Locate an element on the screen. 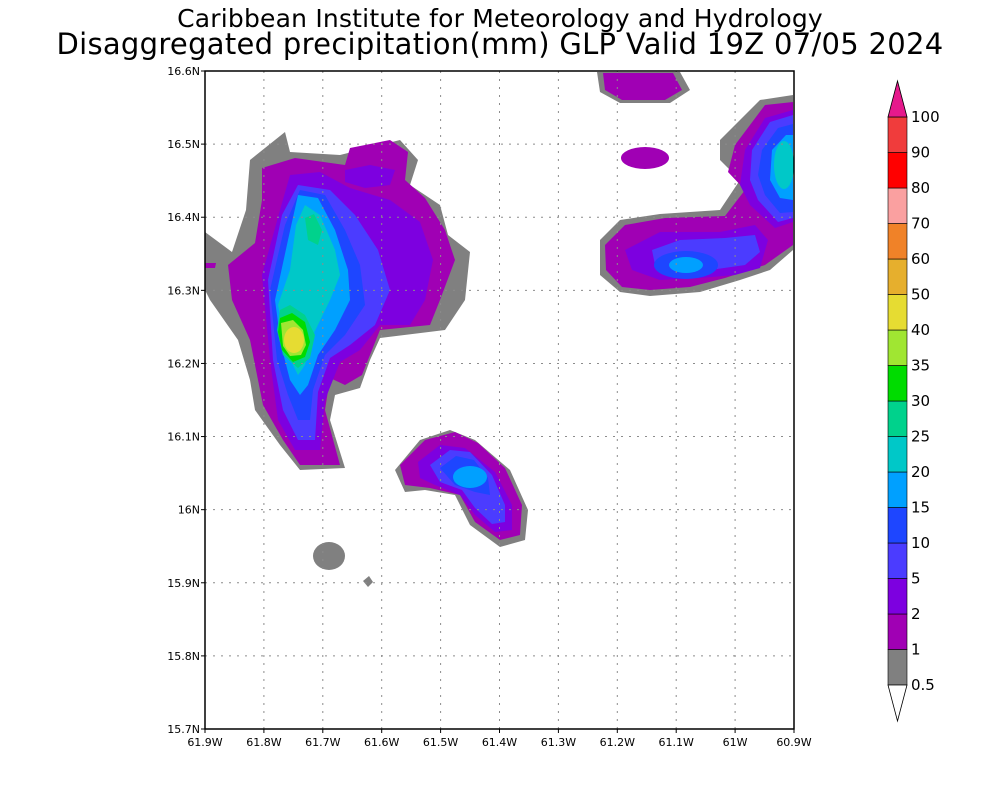 The height and width of the screenshot is (800, 1000). lon-tick-label: 61.4W is located at coordinates (499, 742).